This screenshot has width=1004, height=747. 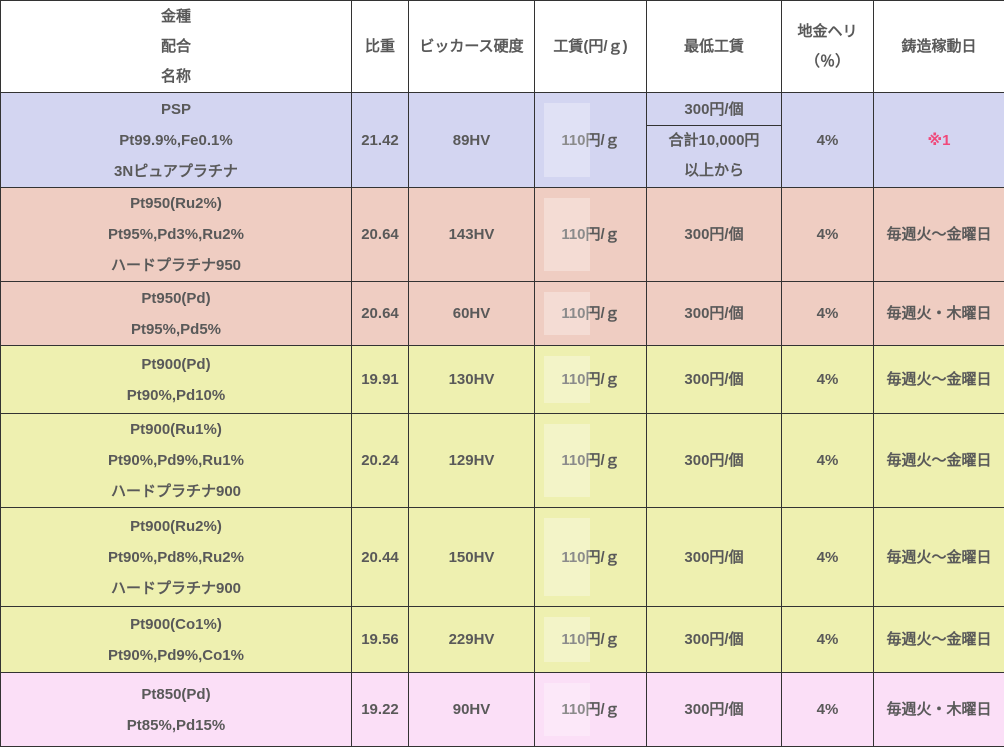 I want to click on metal-name: ハードプラチナ950, so click(x=176, y=265).